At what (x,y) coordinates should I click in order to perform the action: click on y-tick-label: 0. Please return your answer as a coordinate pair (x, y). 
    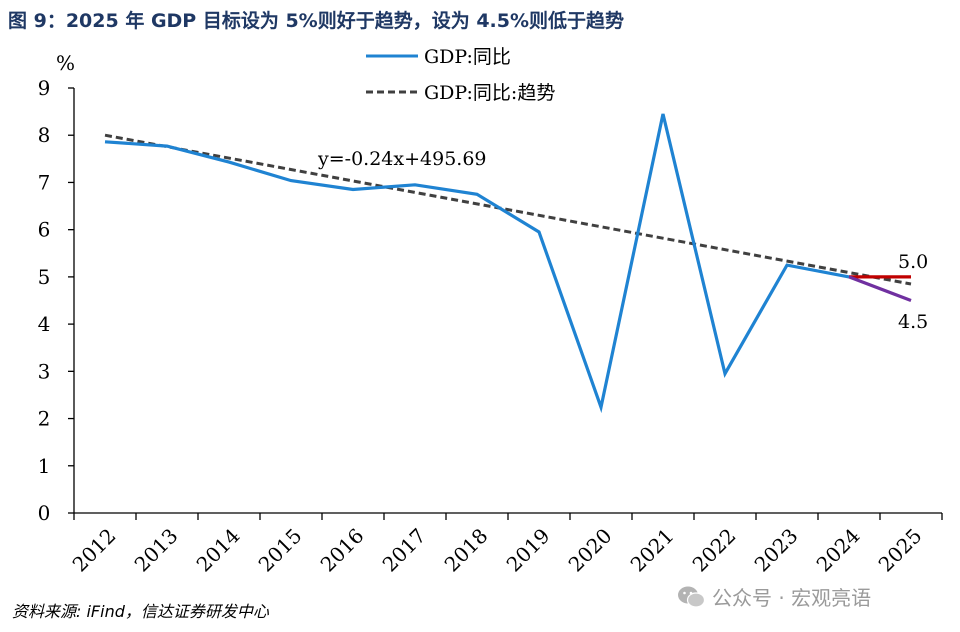
    Looking at the image, I should click on (44, 513).